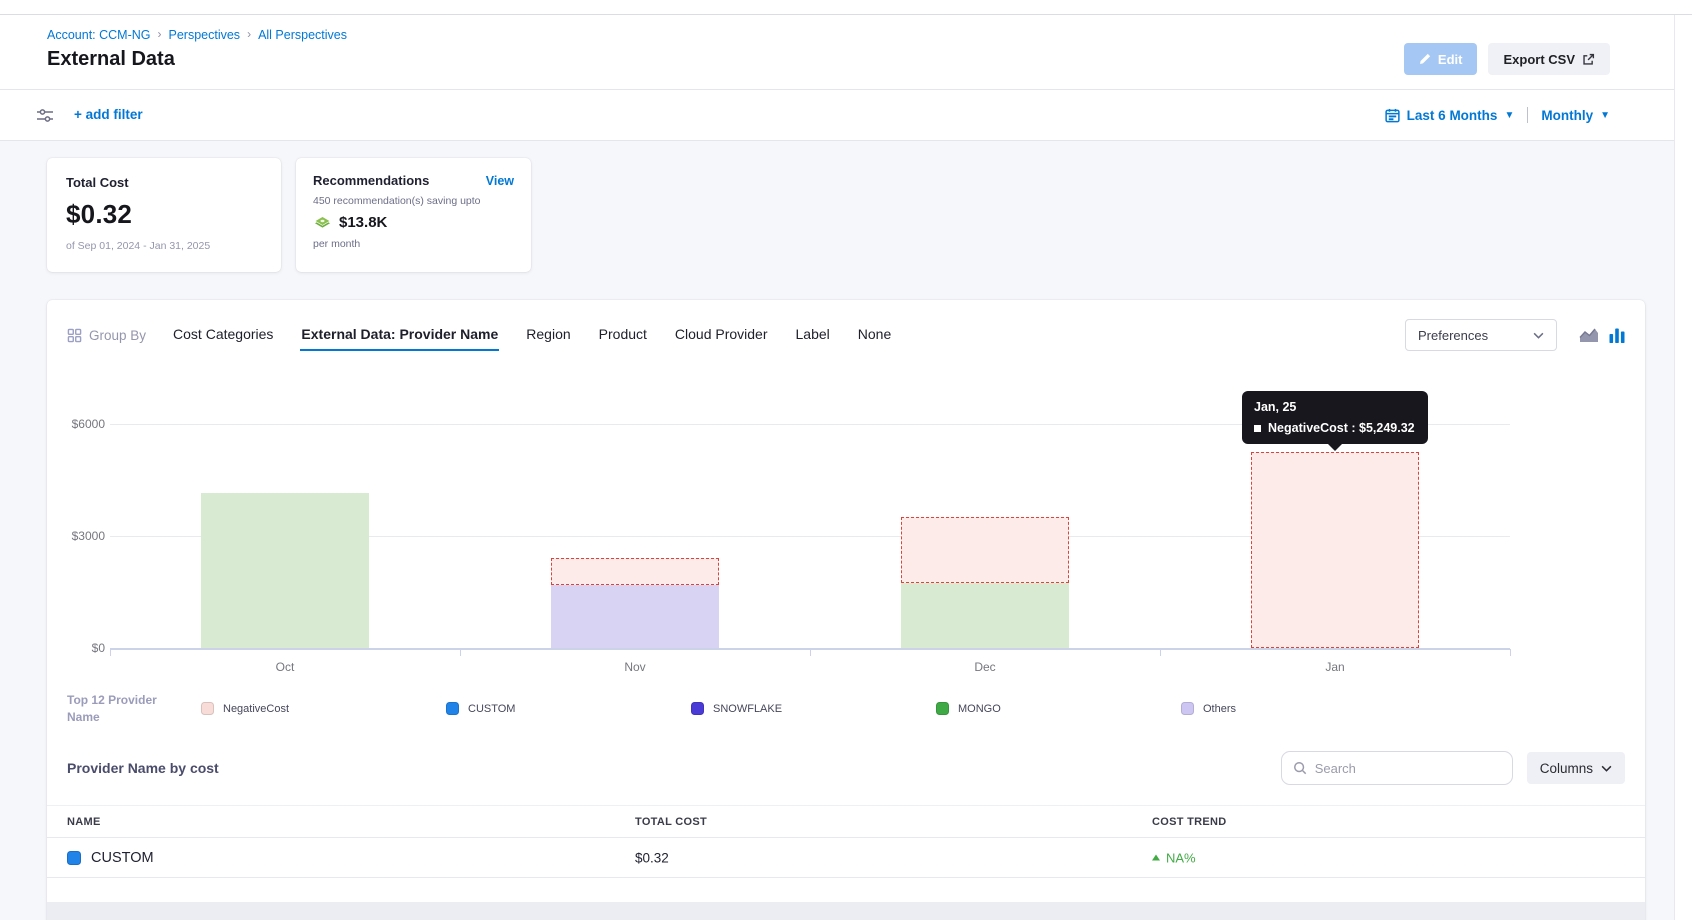  I want to click on granularity-selector: Monthly ▼, so click(1575, 115).